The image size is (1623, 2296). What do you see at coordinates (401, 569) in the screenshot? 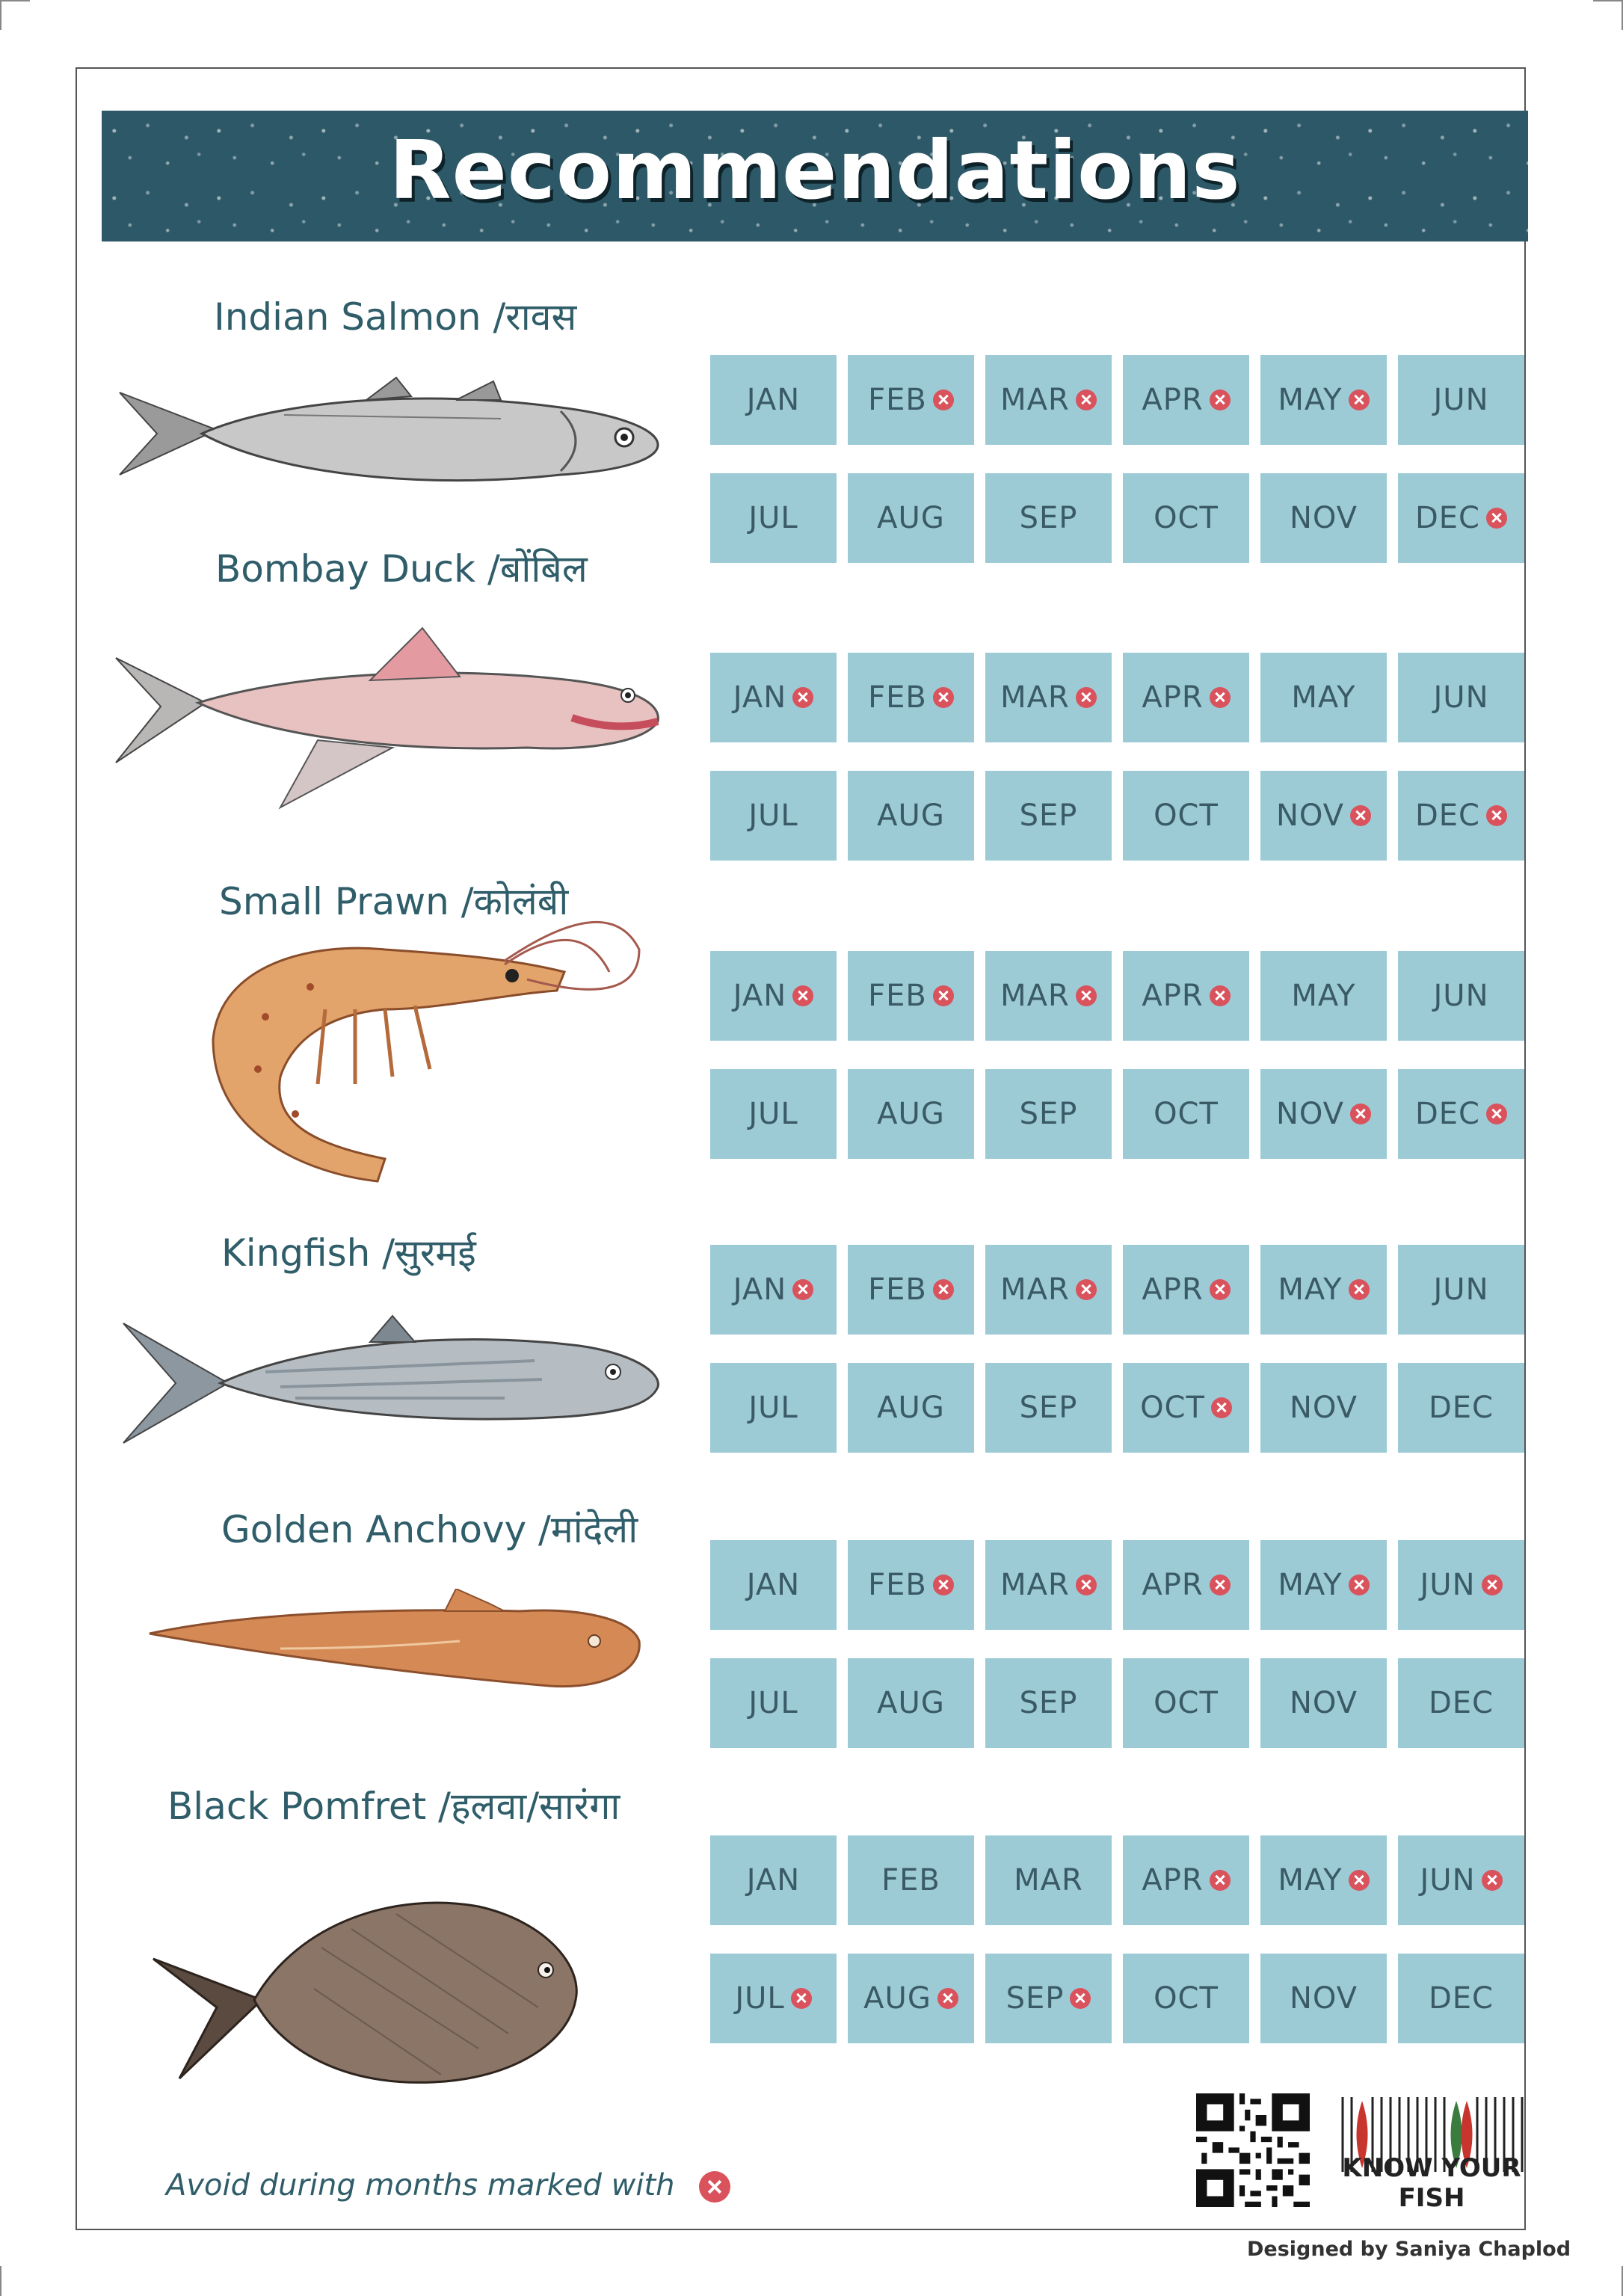
I see `fish-name: Bombay Duck /बोंबिल` at bounding box center [401, 569].